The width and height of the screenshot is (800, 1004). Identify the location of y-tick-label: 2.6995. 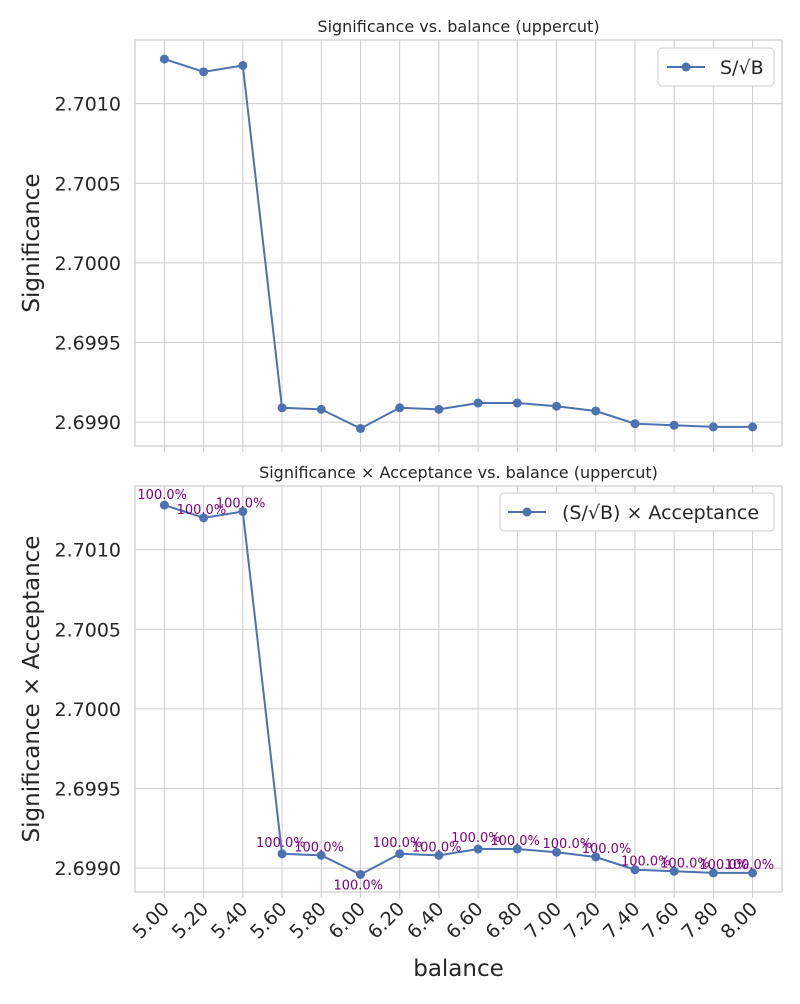
(88, 344).